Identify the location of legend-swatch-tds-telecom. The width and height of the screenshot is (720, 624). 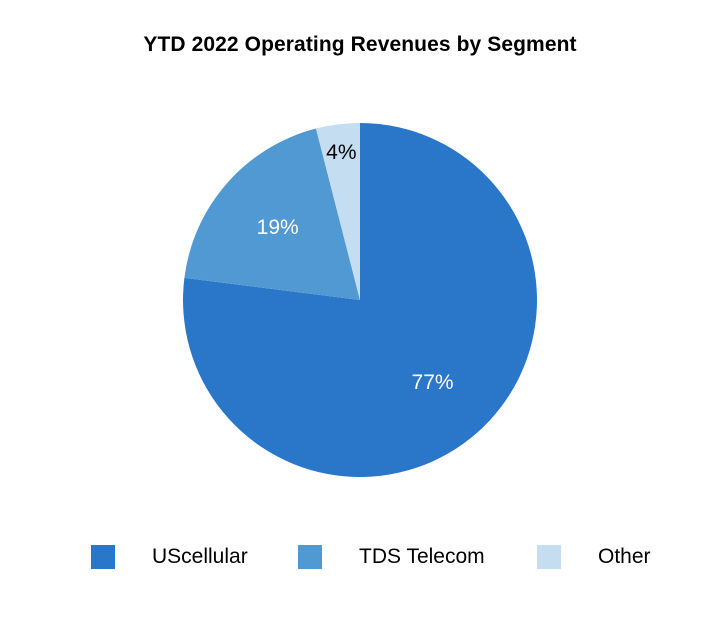
(310, 557).